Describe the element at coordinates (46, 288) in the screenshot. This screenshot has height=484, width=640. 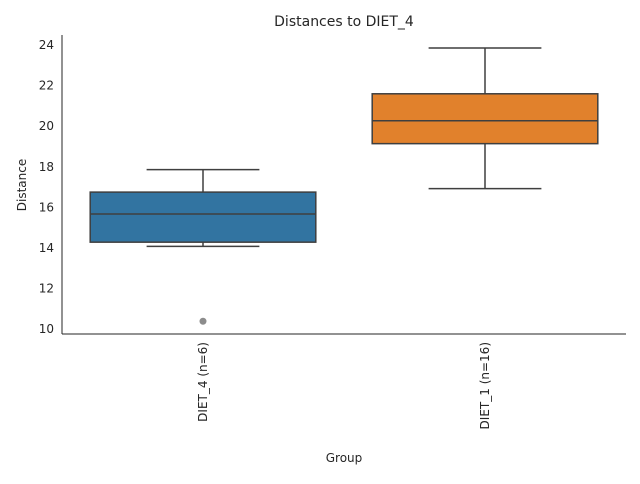
I see `y-tick-label: 12` at that location.